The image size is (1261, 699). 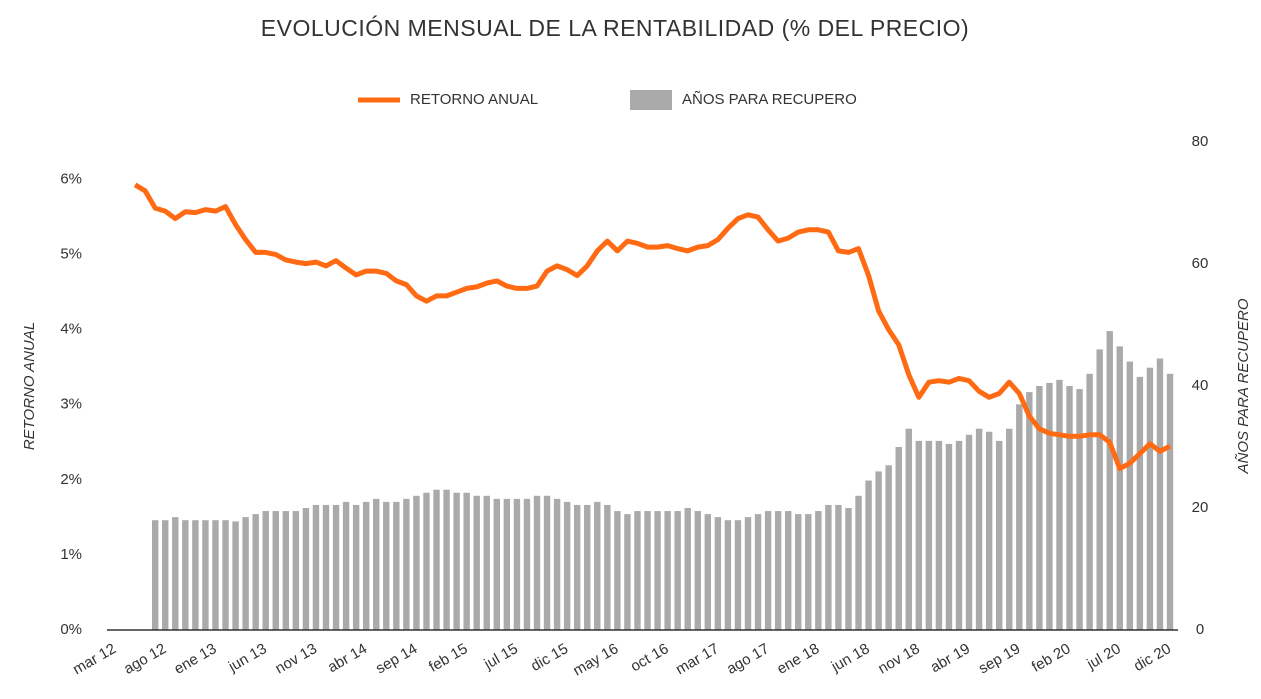 I want to click on x-tick-label: ene 13, so click(x=195, y=659).